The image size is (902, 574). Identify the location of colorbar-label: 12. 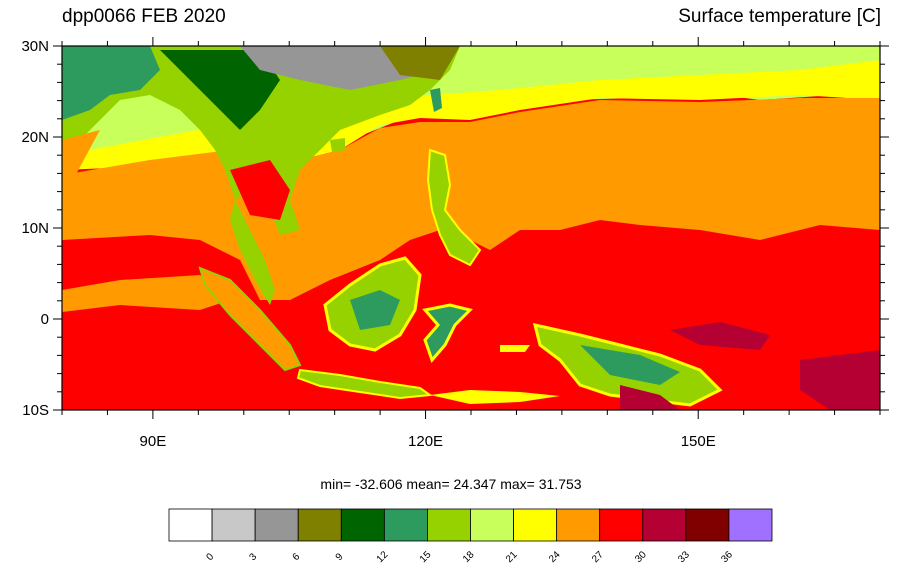
(383, 557).